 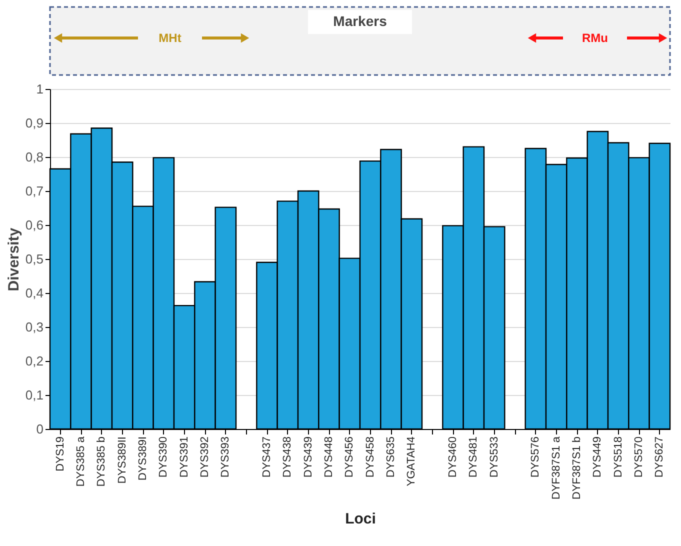 What do you see at coordinates (81, 461) in the screenshot?
I see `x-tick-label: DYS385 a` at bounding box center [81, 461].